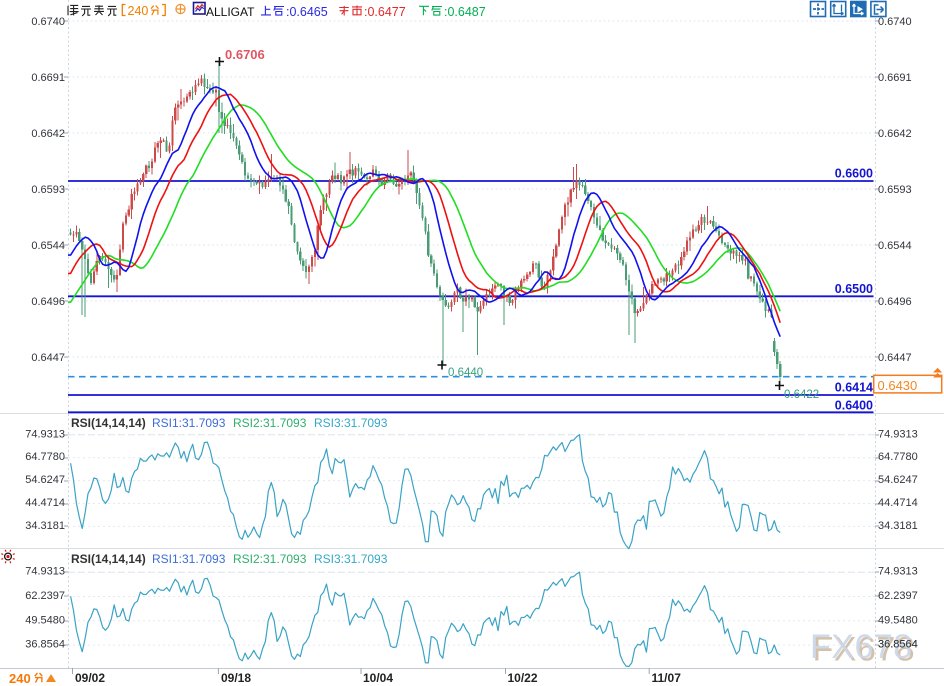  Describe the element at coordinates (523, 678) in the screenshot. I see `svg-text: 10/22` at that location.